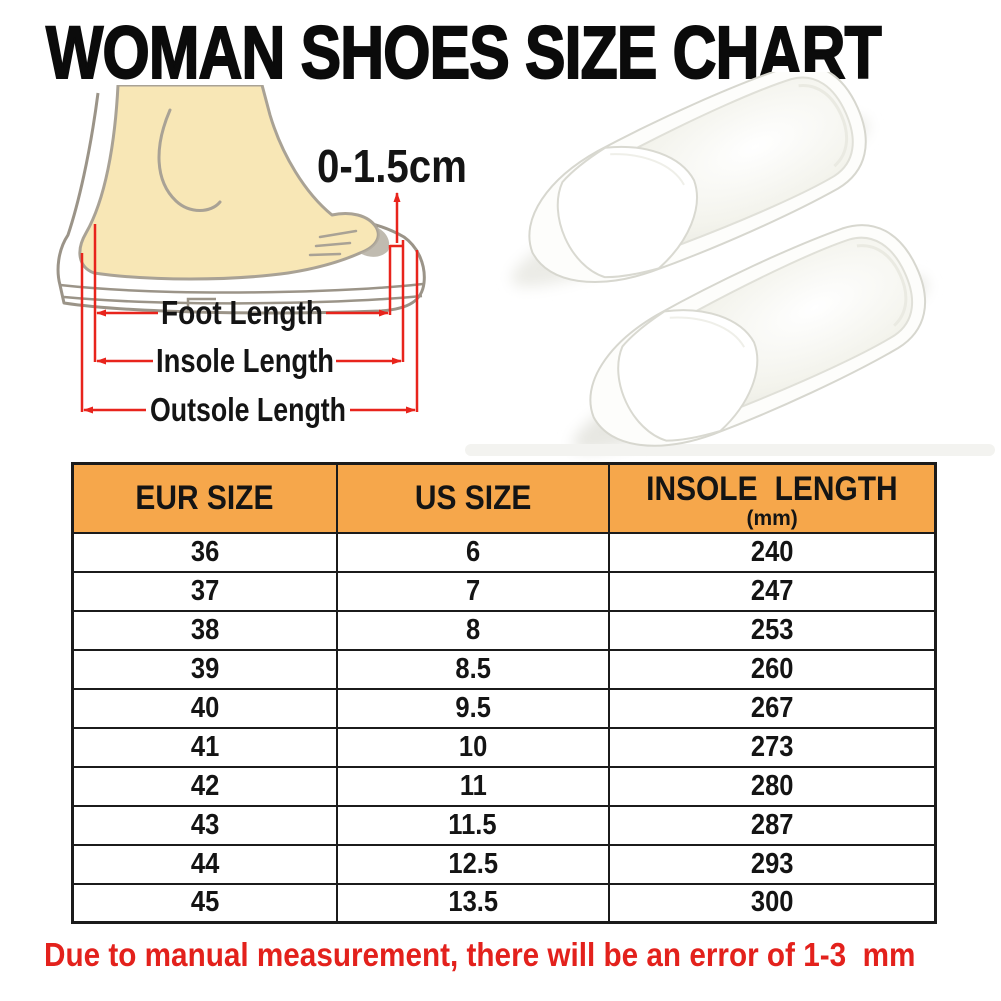 Image resolution: width=1001 pixels, height=1001 pixels. Describe the element at coordinates (204, 708) in the screenshot. I see `table-cell: 40` at that location.